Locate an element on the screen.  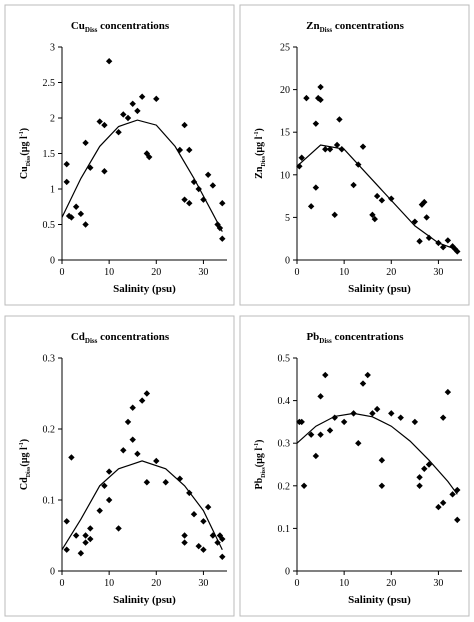
y-axis-label: CuDiss(µg l-1) is located at coordinates (25, 153).